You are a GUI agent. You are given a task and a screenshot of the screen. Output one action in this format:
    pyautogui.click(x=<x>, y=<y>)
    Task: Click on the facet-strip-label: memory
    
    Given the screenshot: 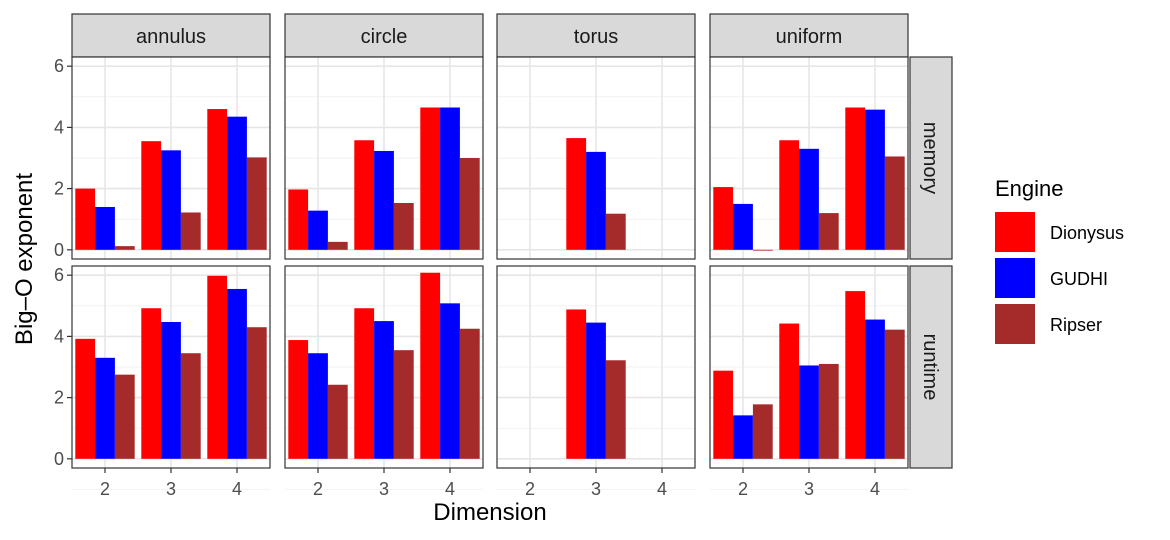 What is the action you would take?
    pyautogui.click(x=930, y=158)
    